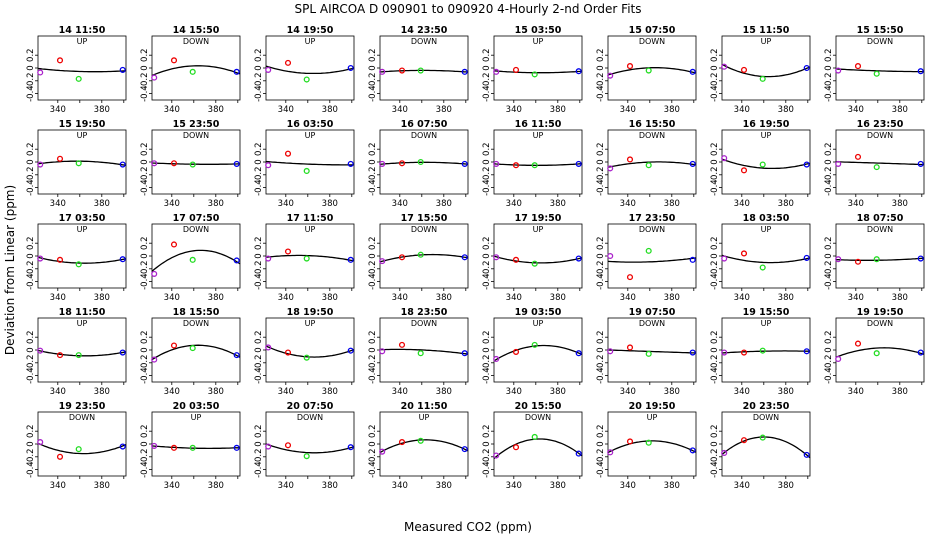 This screenshot has width=936, height=540. Describe the element at coordinates (424, 312) in the screenshot. I see `panel-title: 18 23:50` at that location.